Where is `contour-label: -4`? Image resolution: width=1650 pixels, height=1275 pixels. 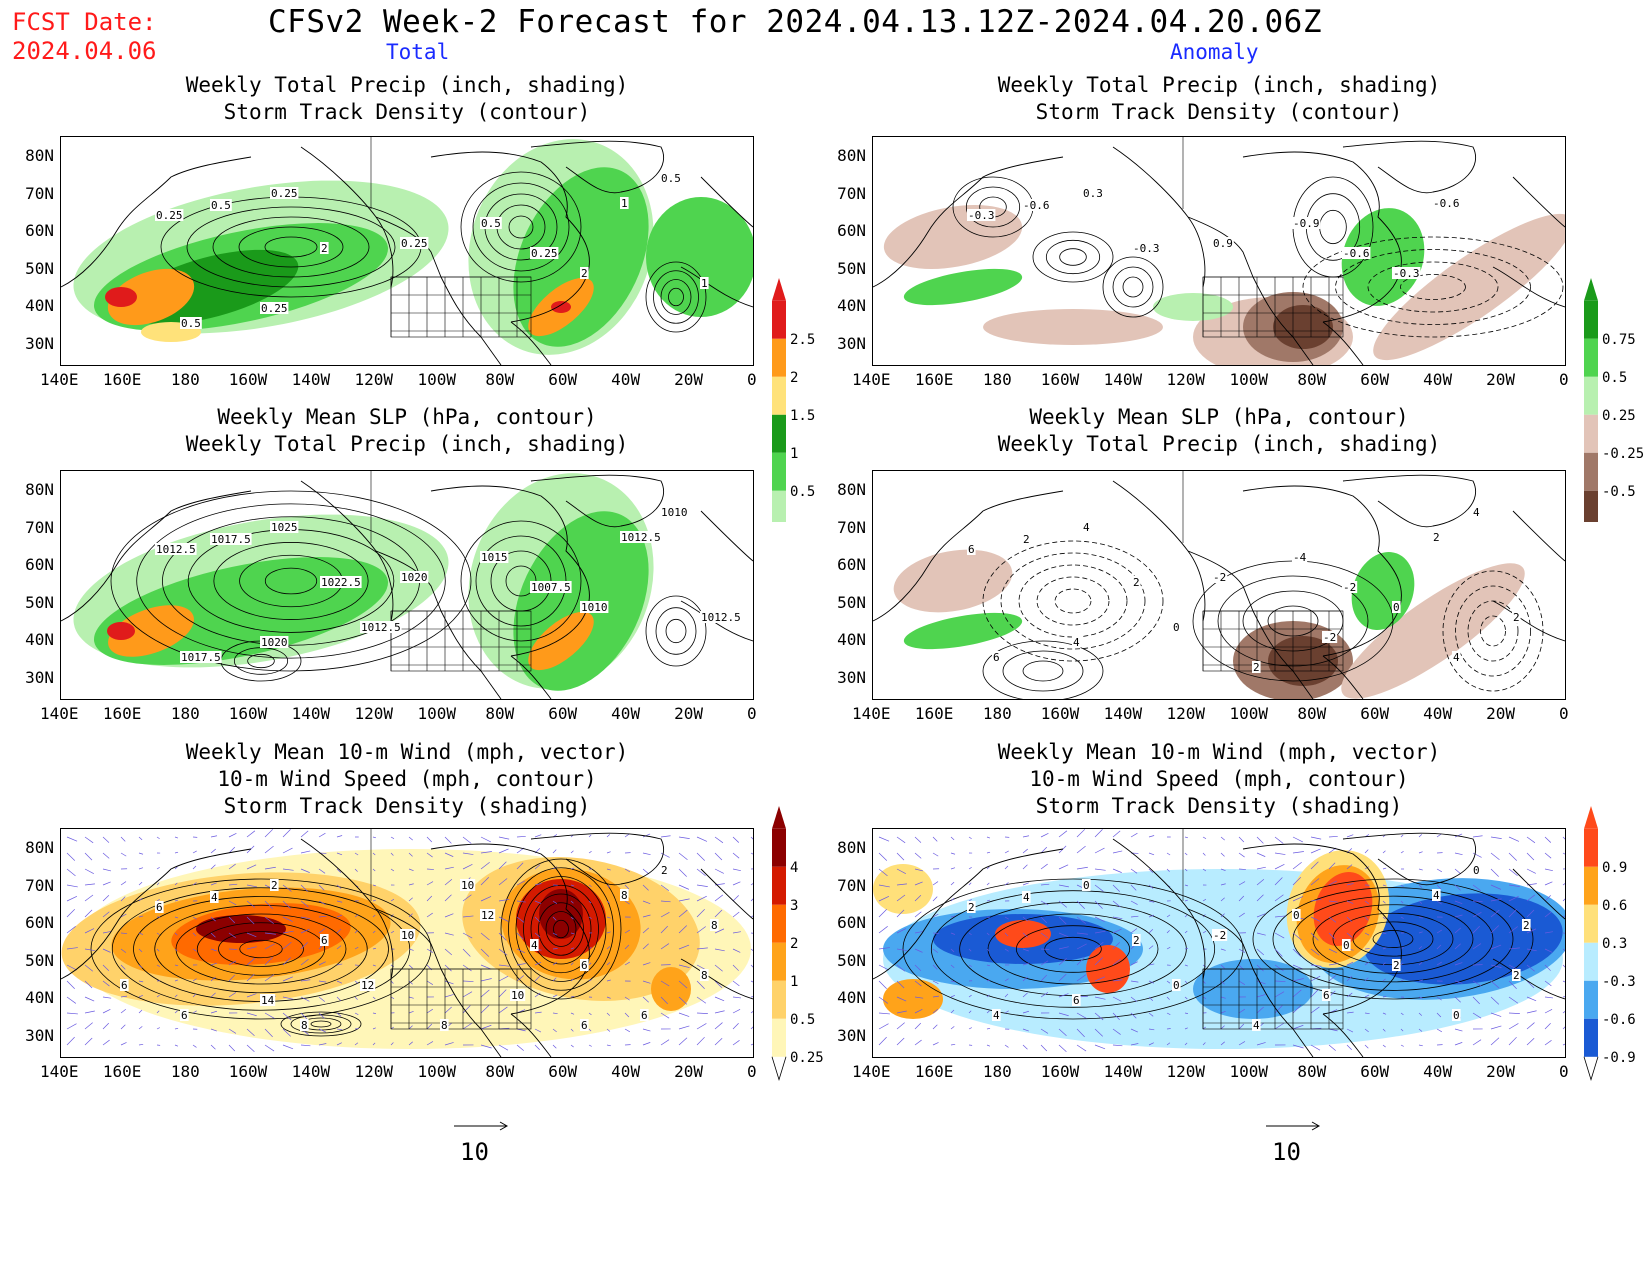
contour-label: -4 is located at coordinates (1300, 557).